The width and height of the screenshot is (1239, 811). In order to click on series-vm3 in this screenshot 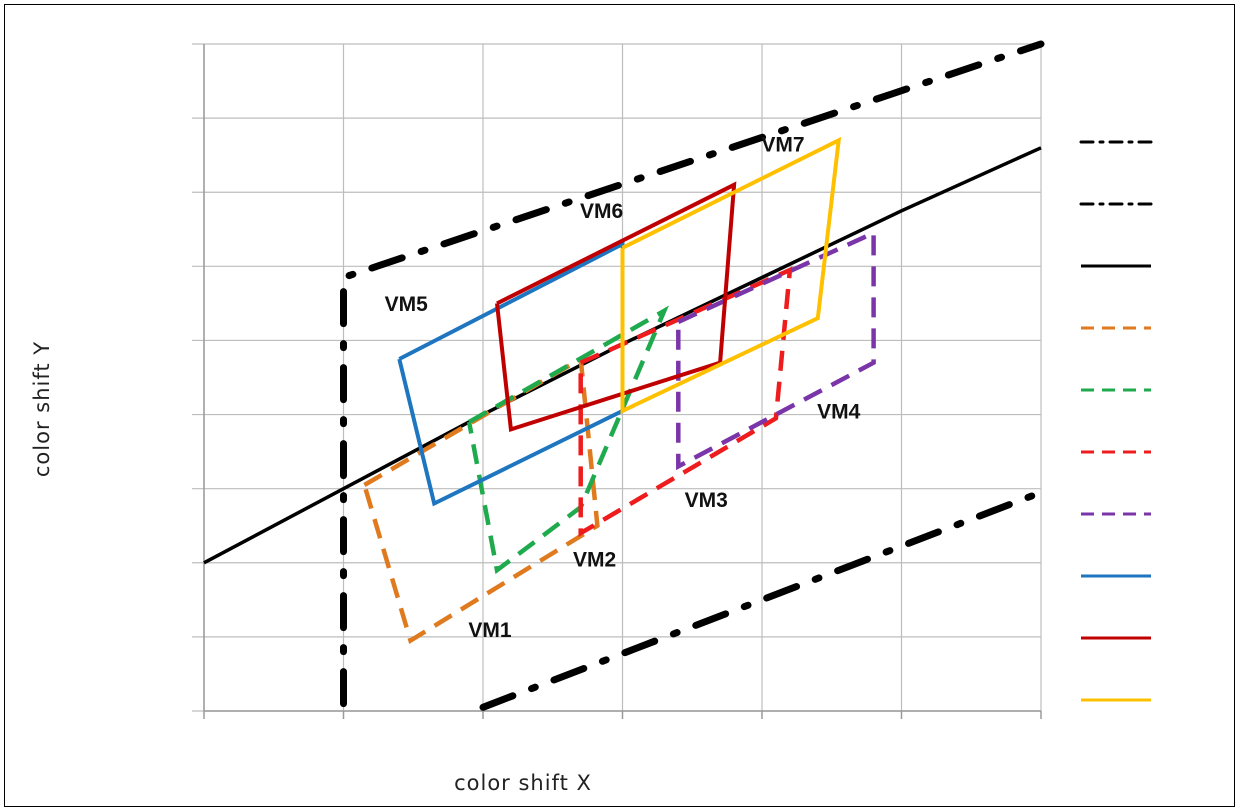, I will do `click(685, 402)`.